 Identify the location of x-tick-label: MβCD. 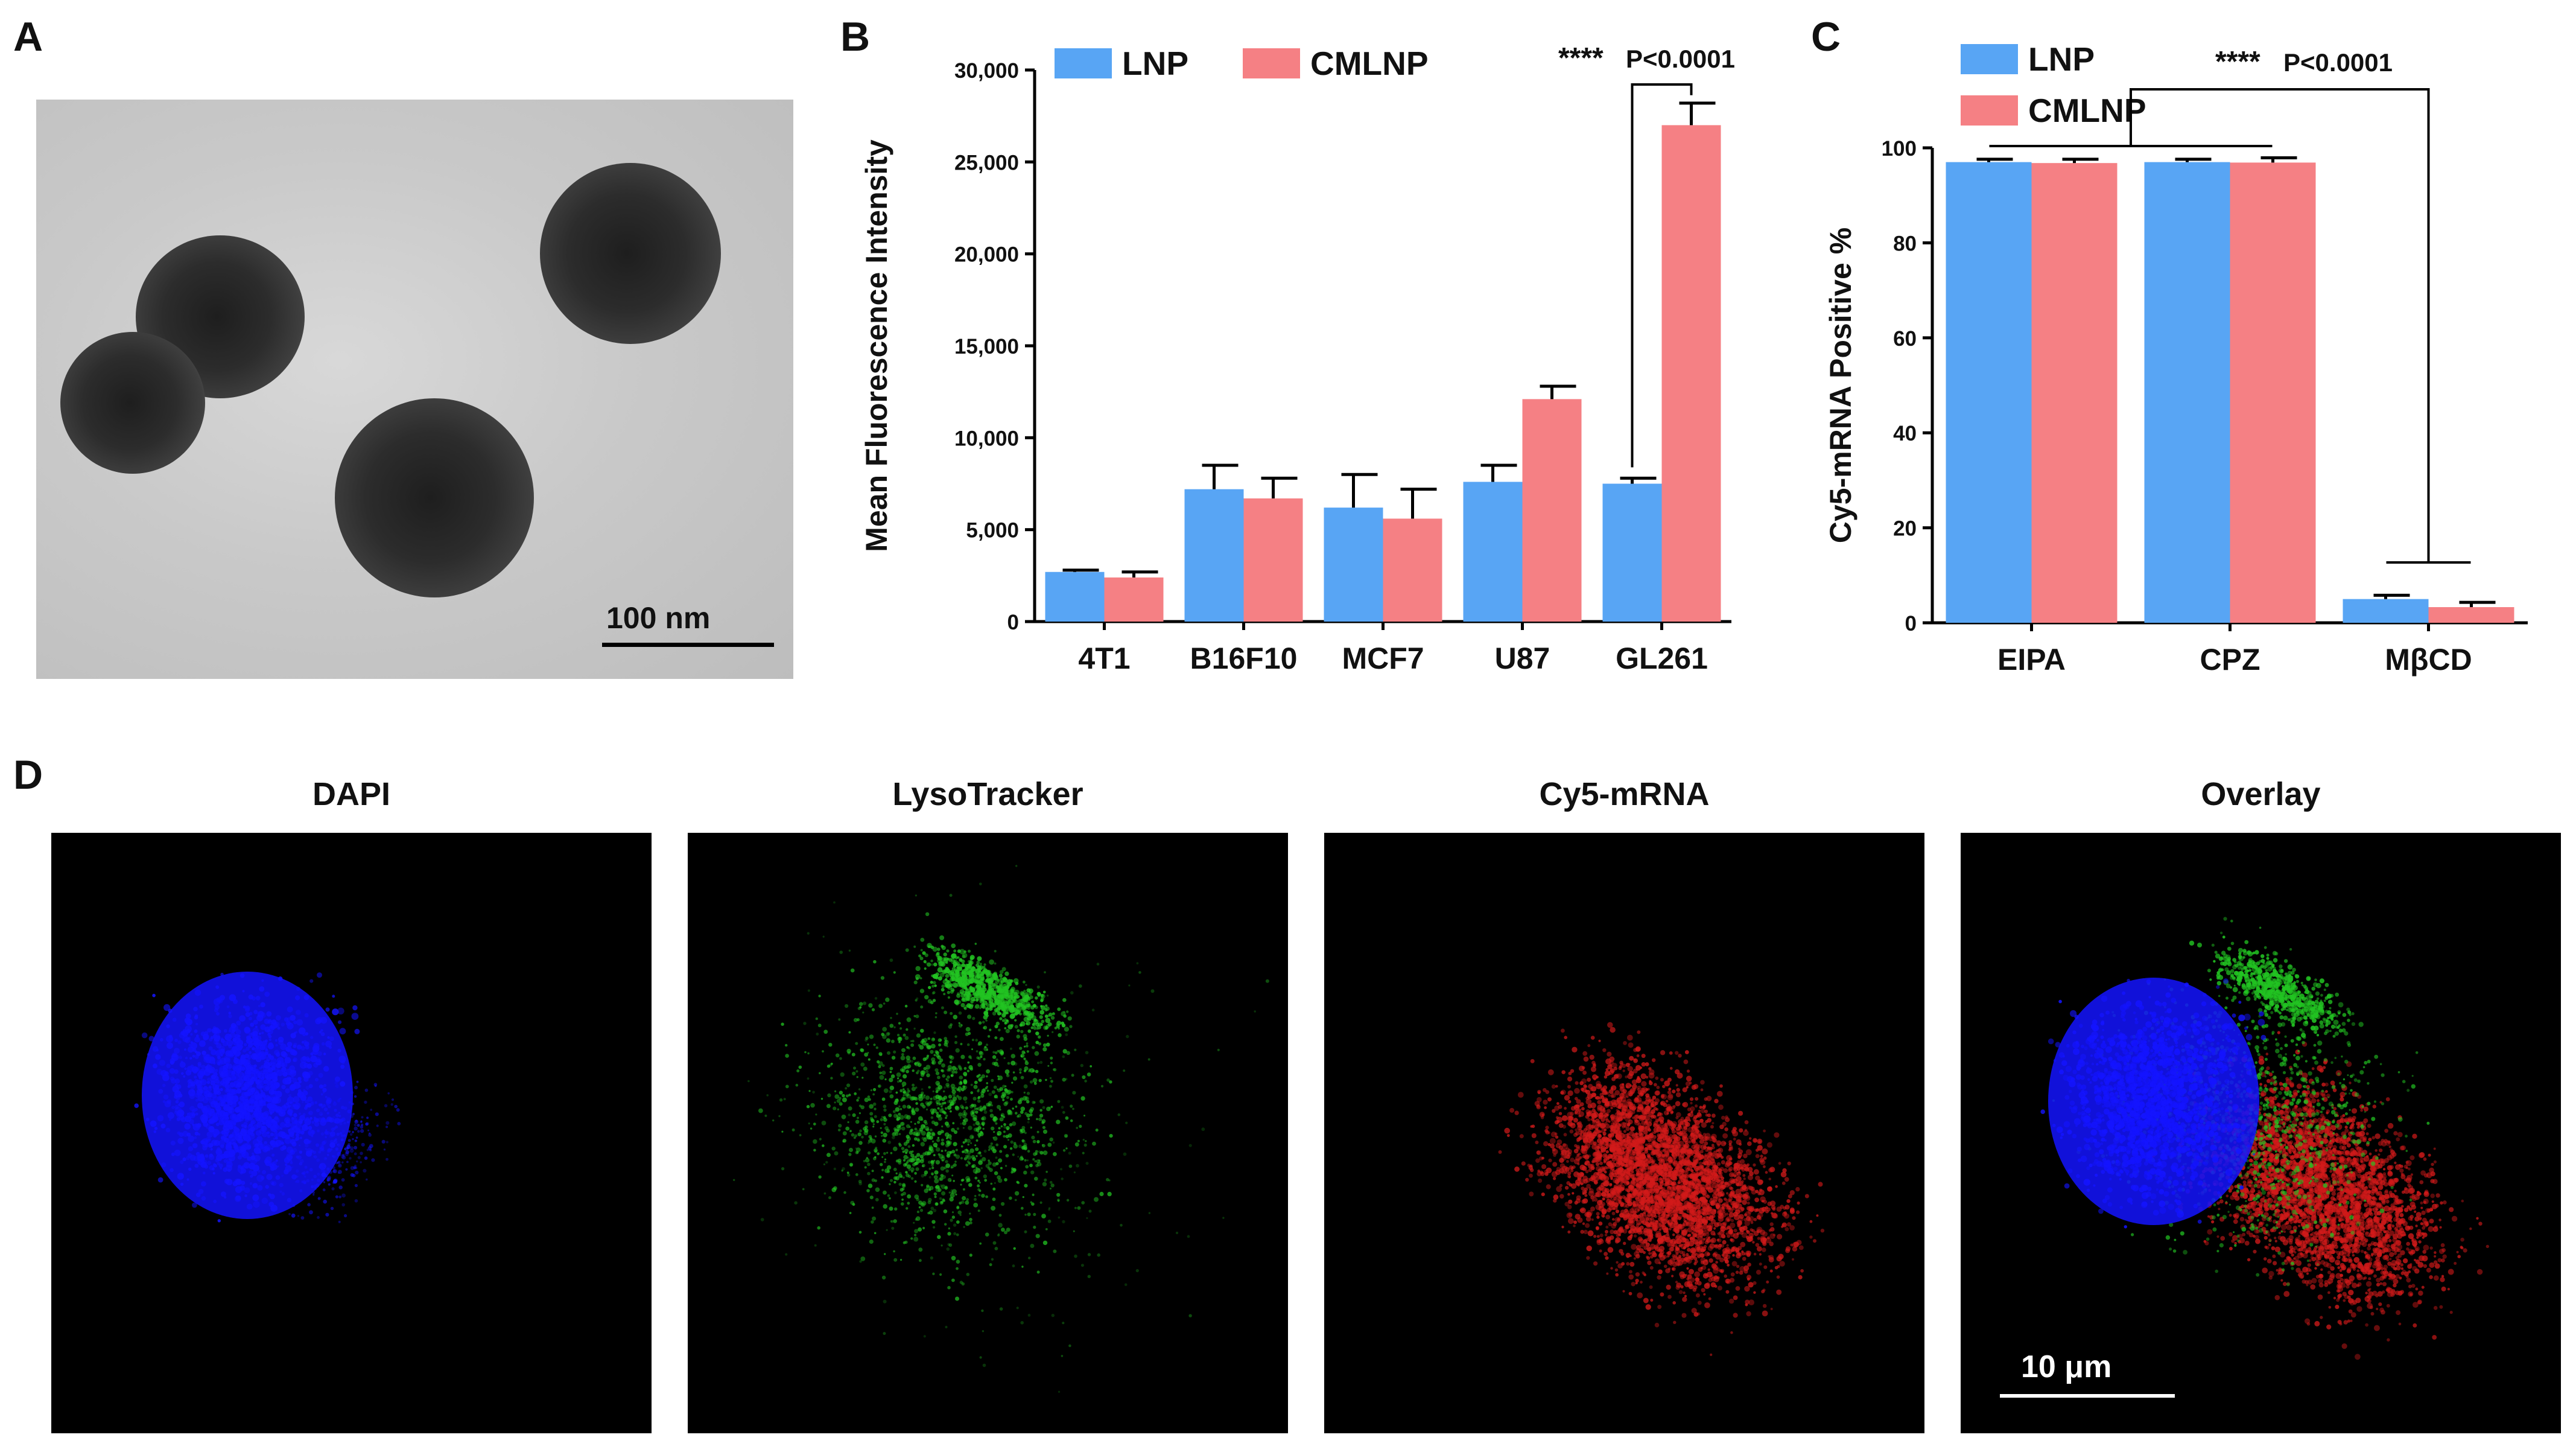
(2428, 660).